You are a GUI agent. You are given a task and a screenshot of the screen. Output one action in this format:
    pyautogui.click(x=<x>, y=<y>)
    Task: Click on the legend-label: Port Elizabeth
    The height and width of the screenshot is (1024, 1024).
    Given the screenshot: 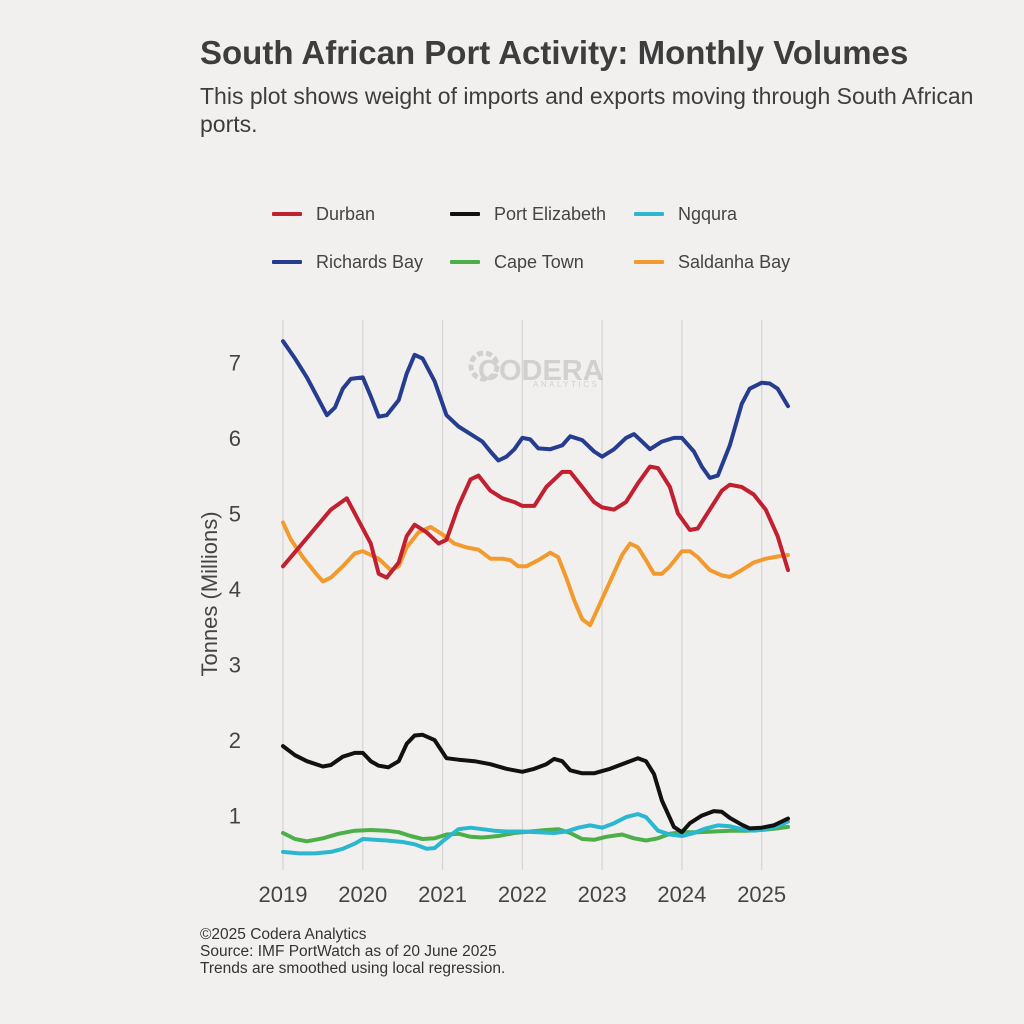 What is the action you would take?
    pyautogui.click(x=550, y=213)
    